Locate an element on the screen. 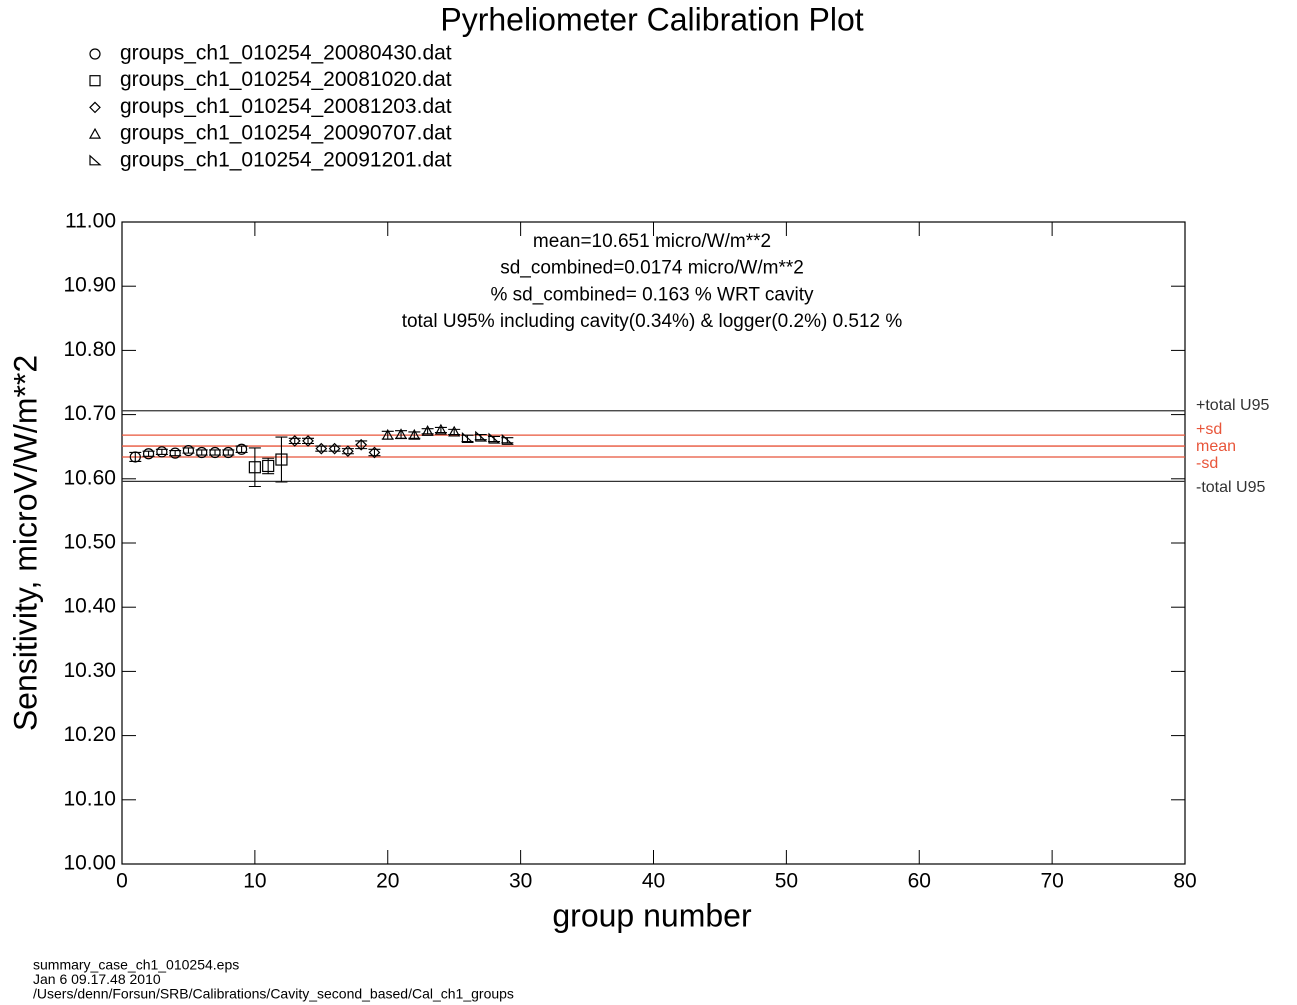  y-tick-label: 10.40 is located at coordinates (89, 606).